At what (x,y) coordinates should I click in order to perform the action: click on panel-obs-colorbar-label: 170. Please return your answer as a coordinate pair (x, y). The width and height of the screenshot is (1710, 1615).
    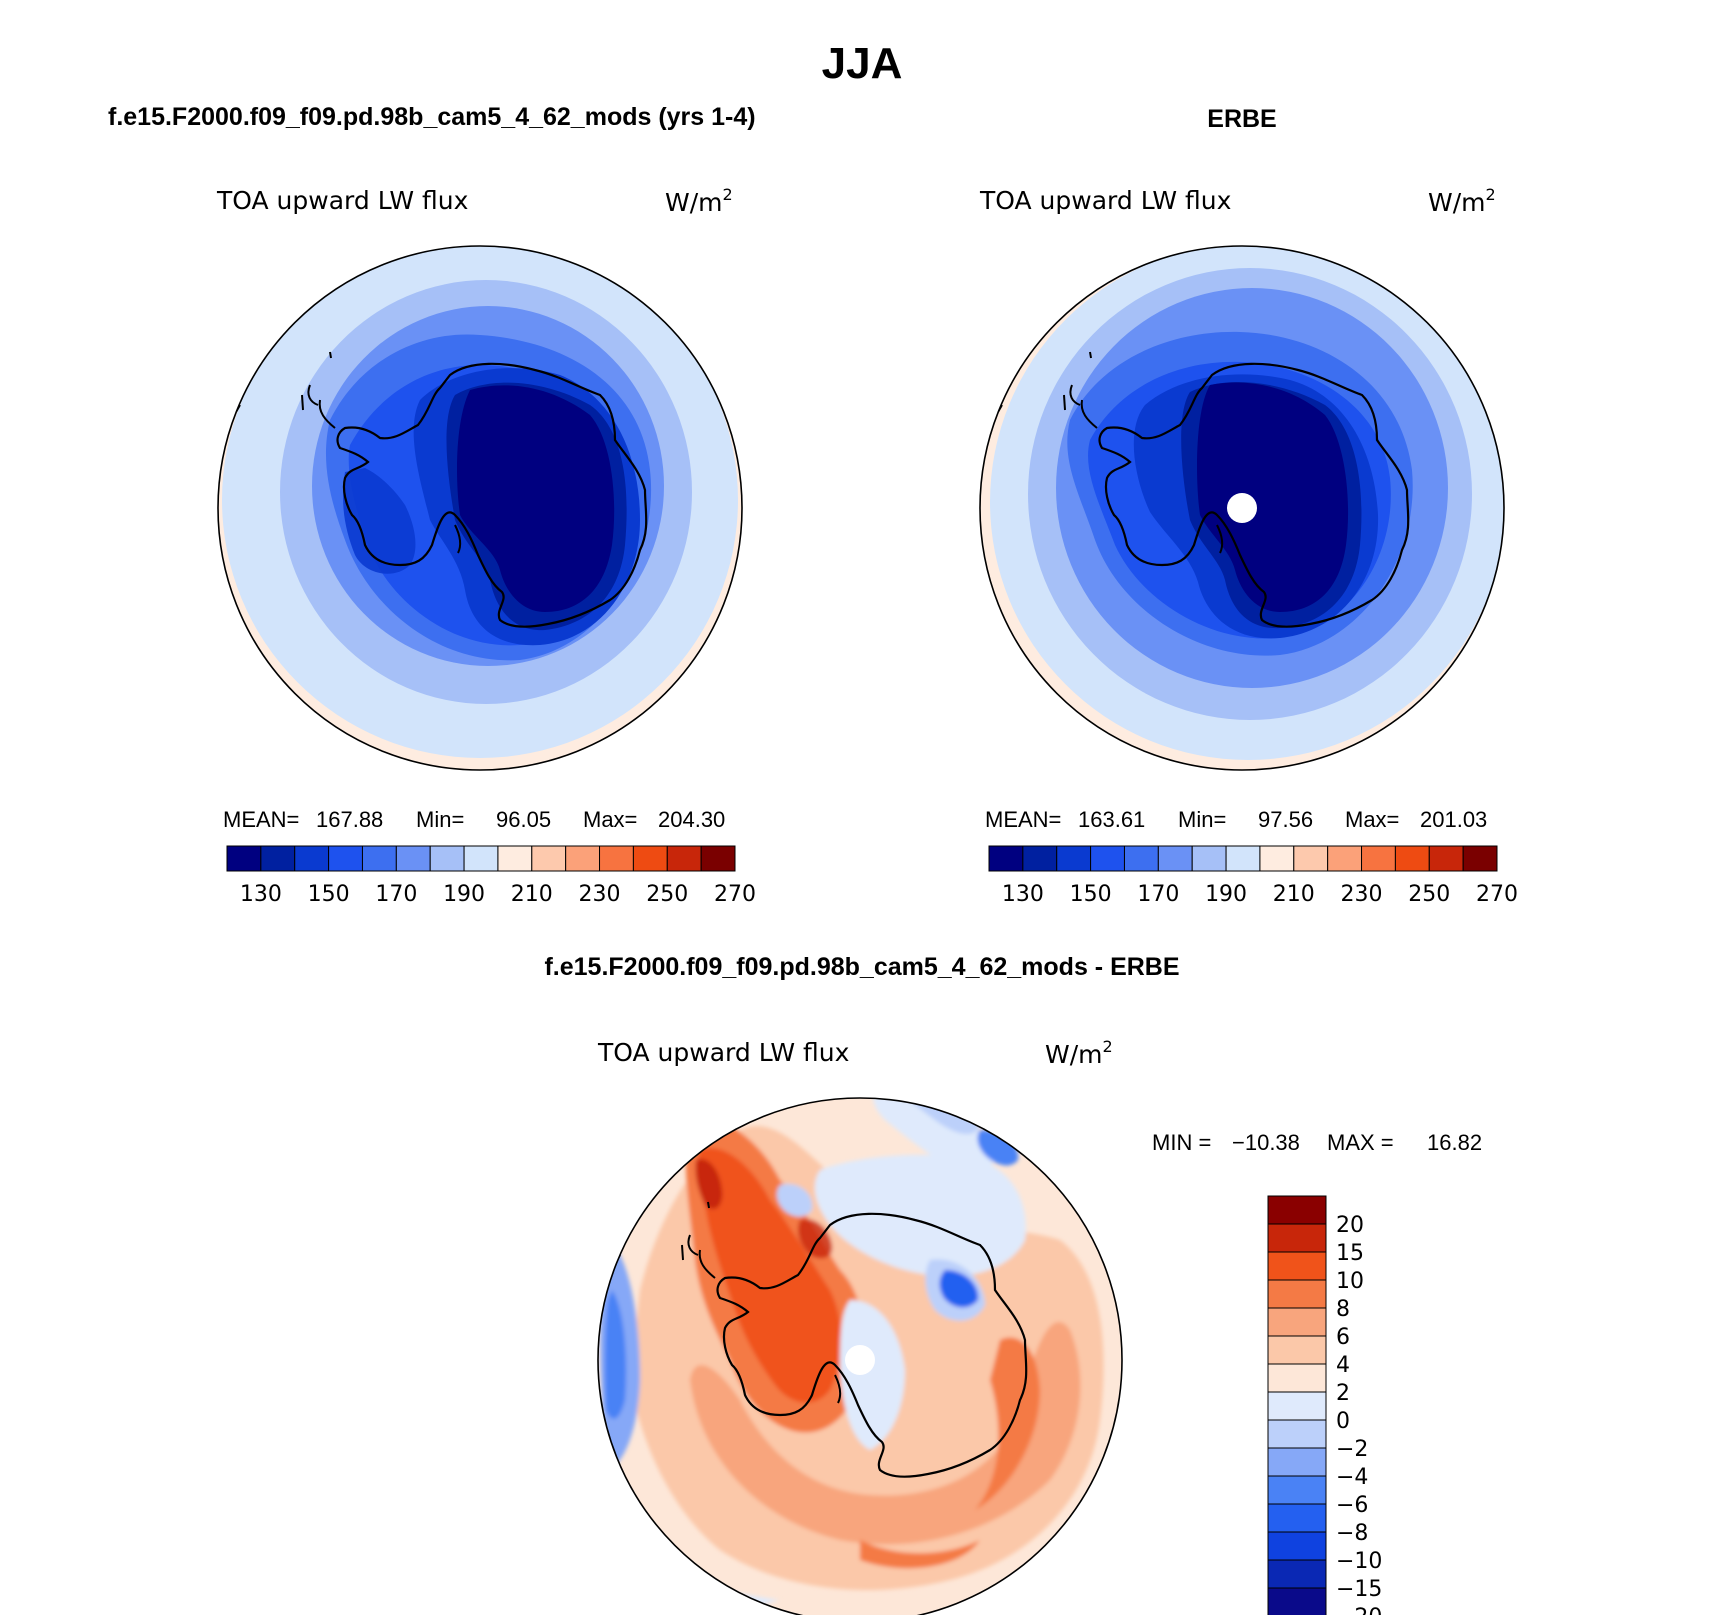
    Looking at the image, I should click on (1158, 894).